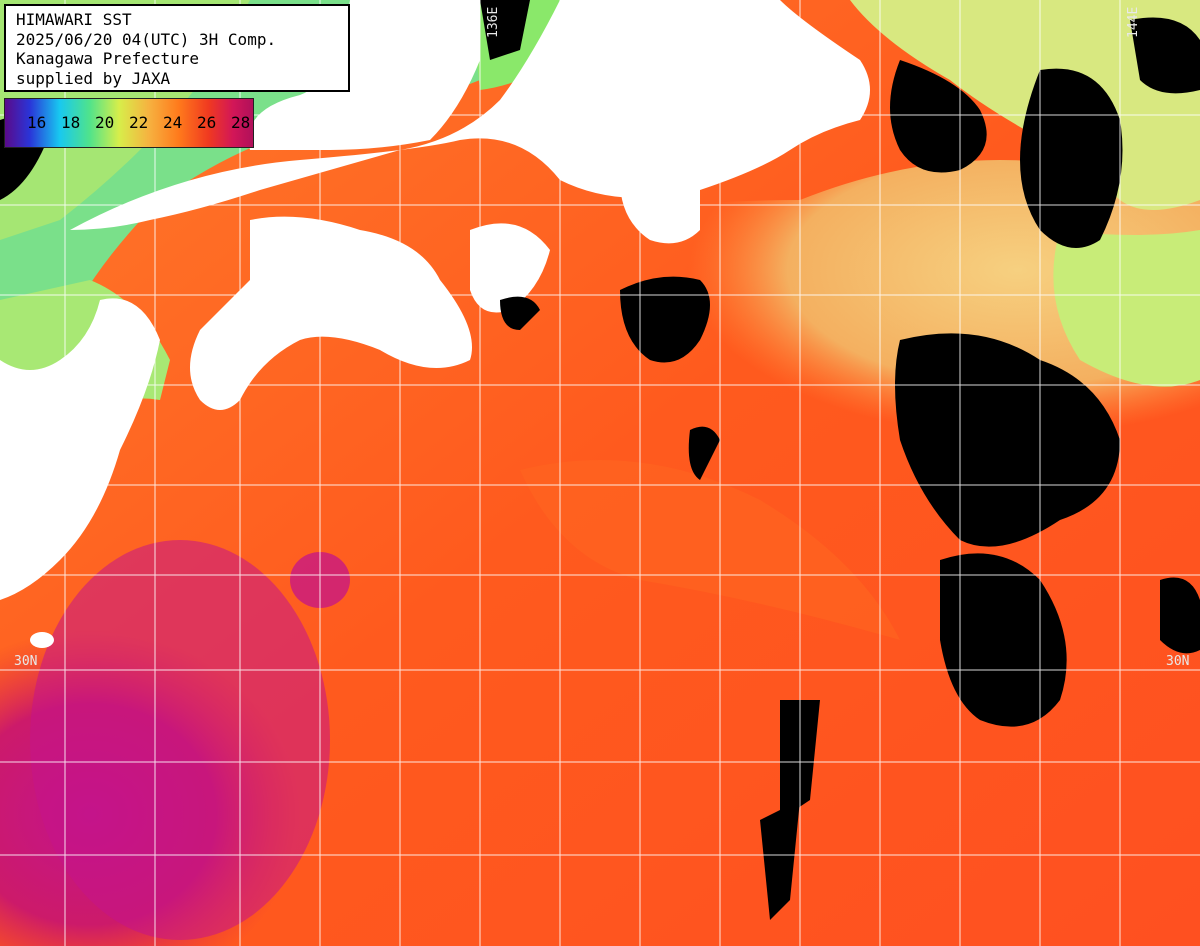 Image resolution: width=1200 pixels, height=946 pixels. Describe the element at coordinates (146, 39) in the screenshot. I see `title-datetime: 2025/06/20 04(UTC) 3H Comp.` at that location.